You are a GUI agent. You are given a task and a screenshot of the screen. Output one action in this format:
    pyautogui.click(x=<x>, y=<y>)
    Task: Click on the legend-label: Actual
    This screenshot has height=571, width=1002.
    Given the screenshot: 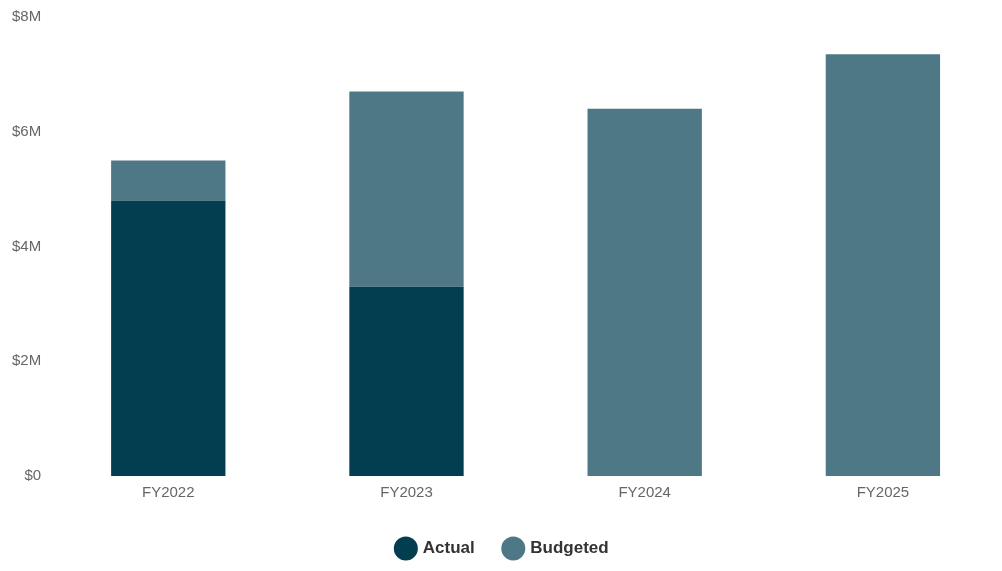 What is the action you would take?
    pyautogui.click(x=448, y=548)
    